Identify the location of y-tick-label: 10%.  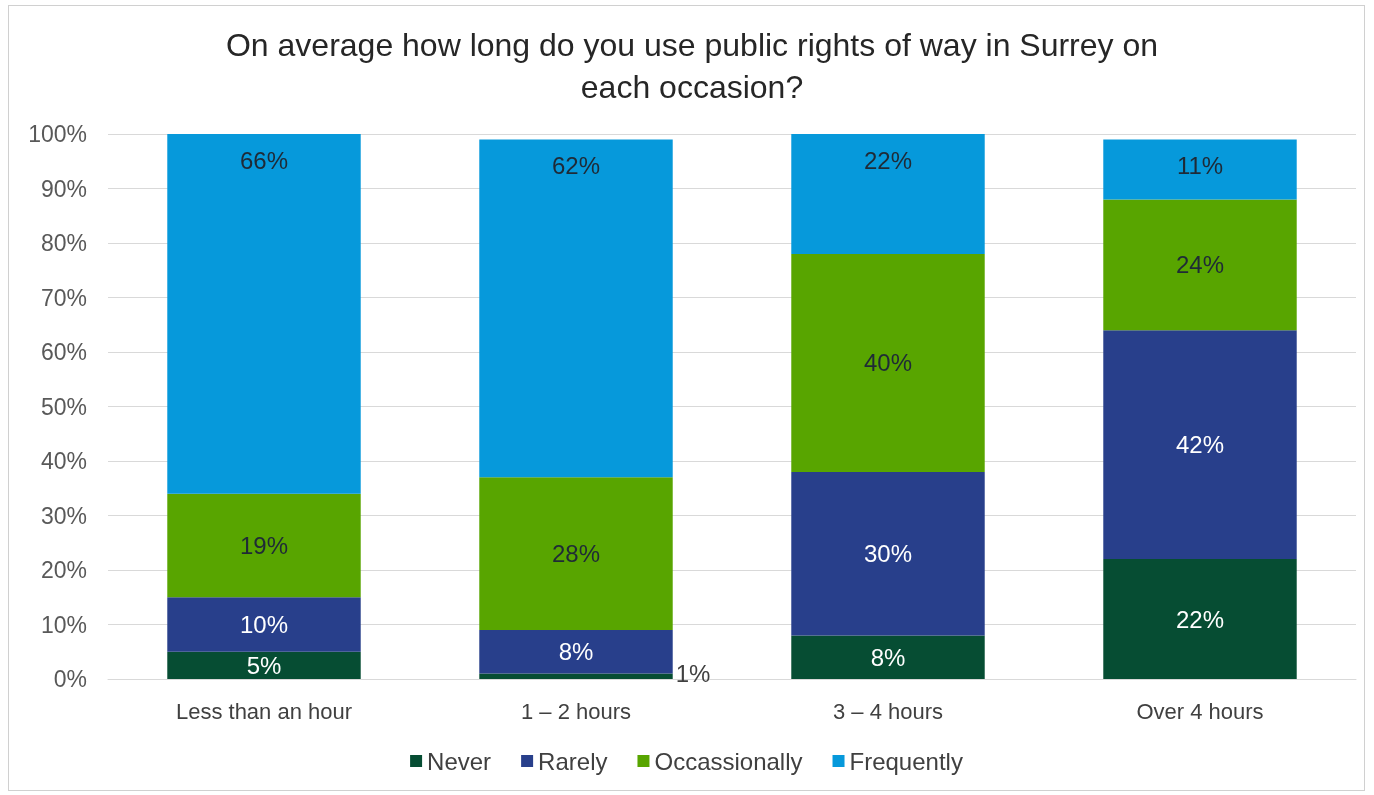
(63, 624).